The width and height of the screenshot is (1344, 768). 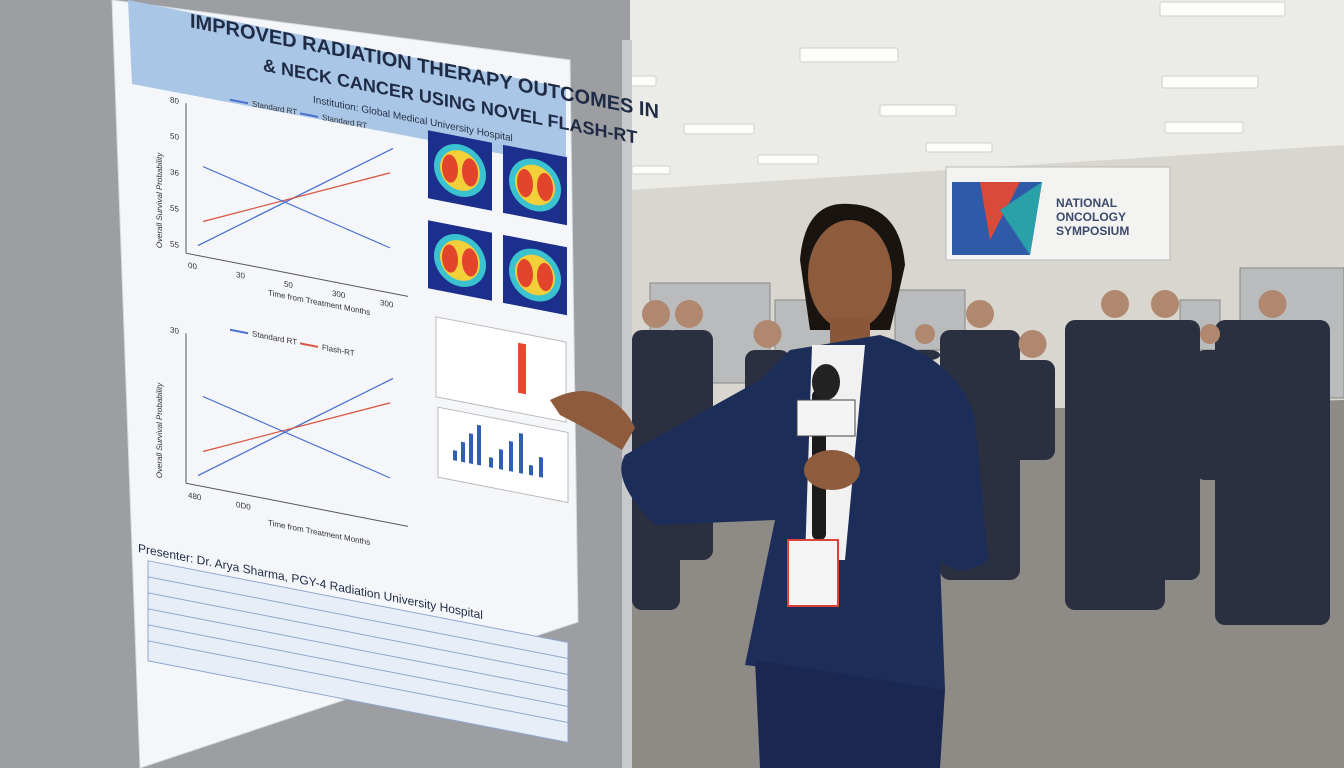 I want to click on poster-header, so click(x=347, y=83).